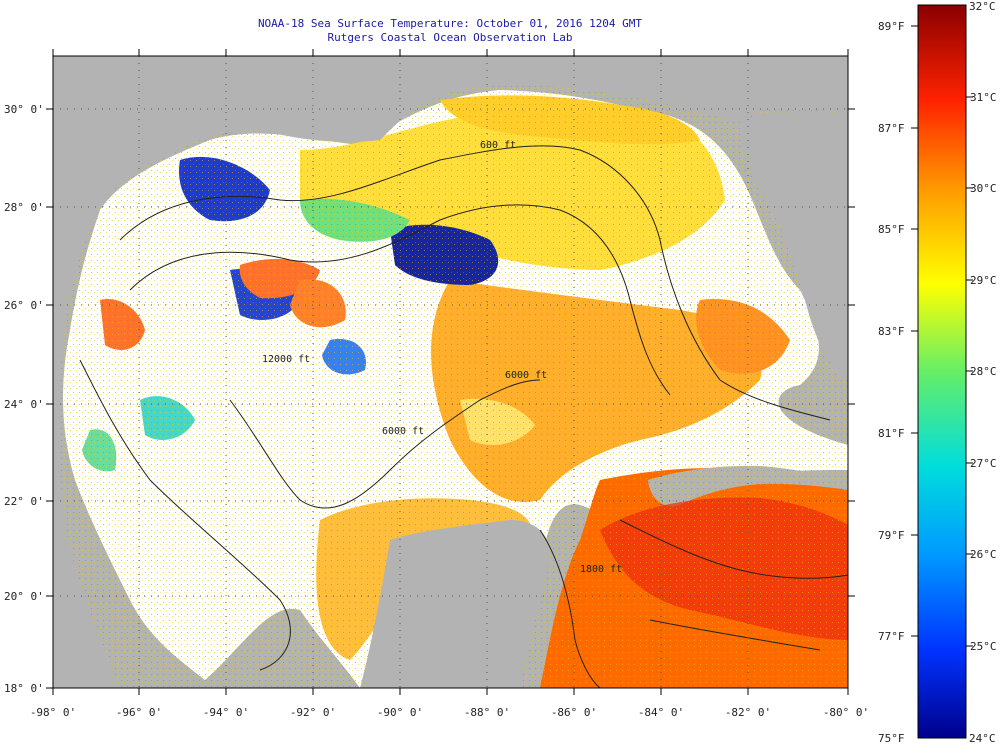 This screenshot has height=754, width=1000. I want to click on longitude-label: -82° 0', so click(748, 712).